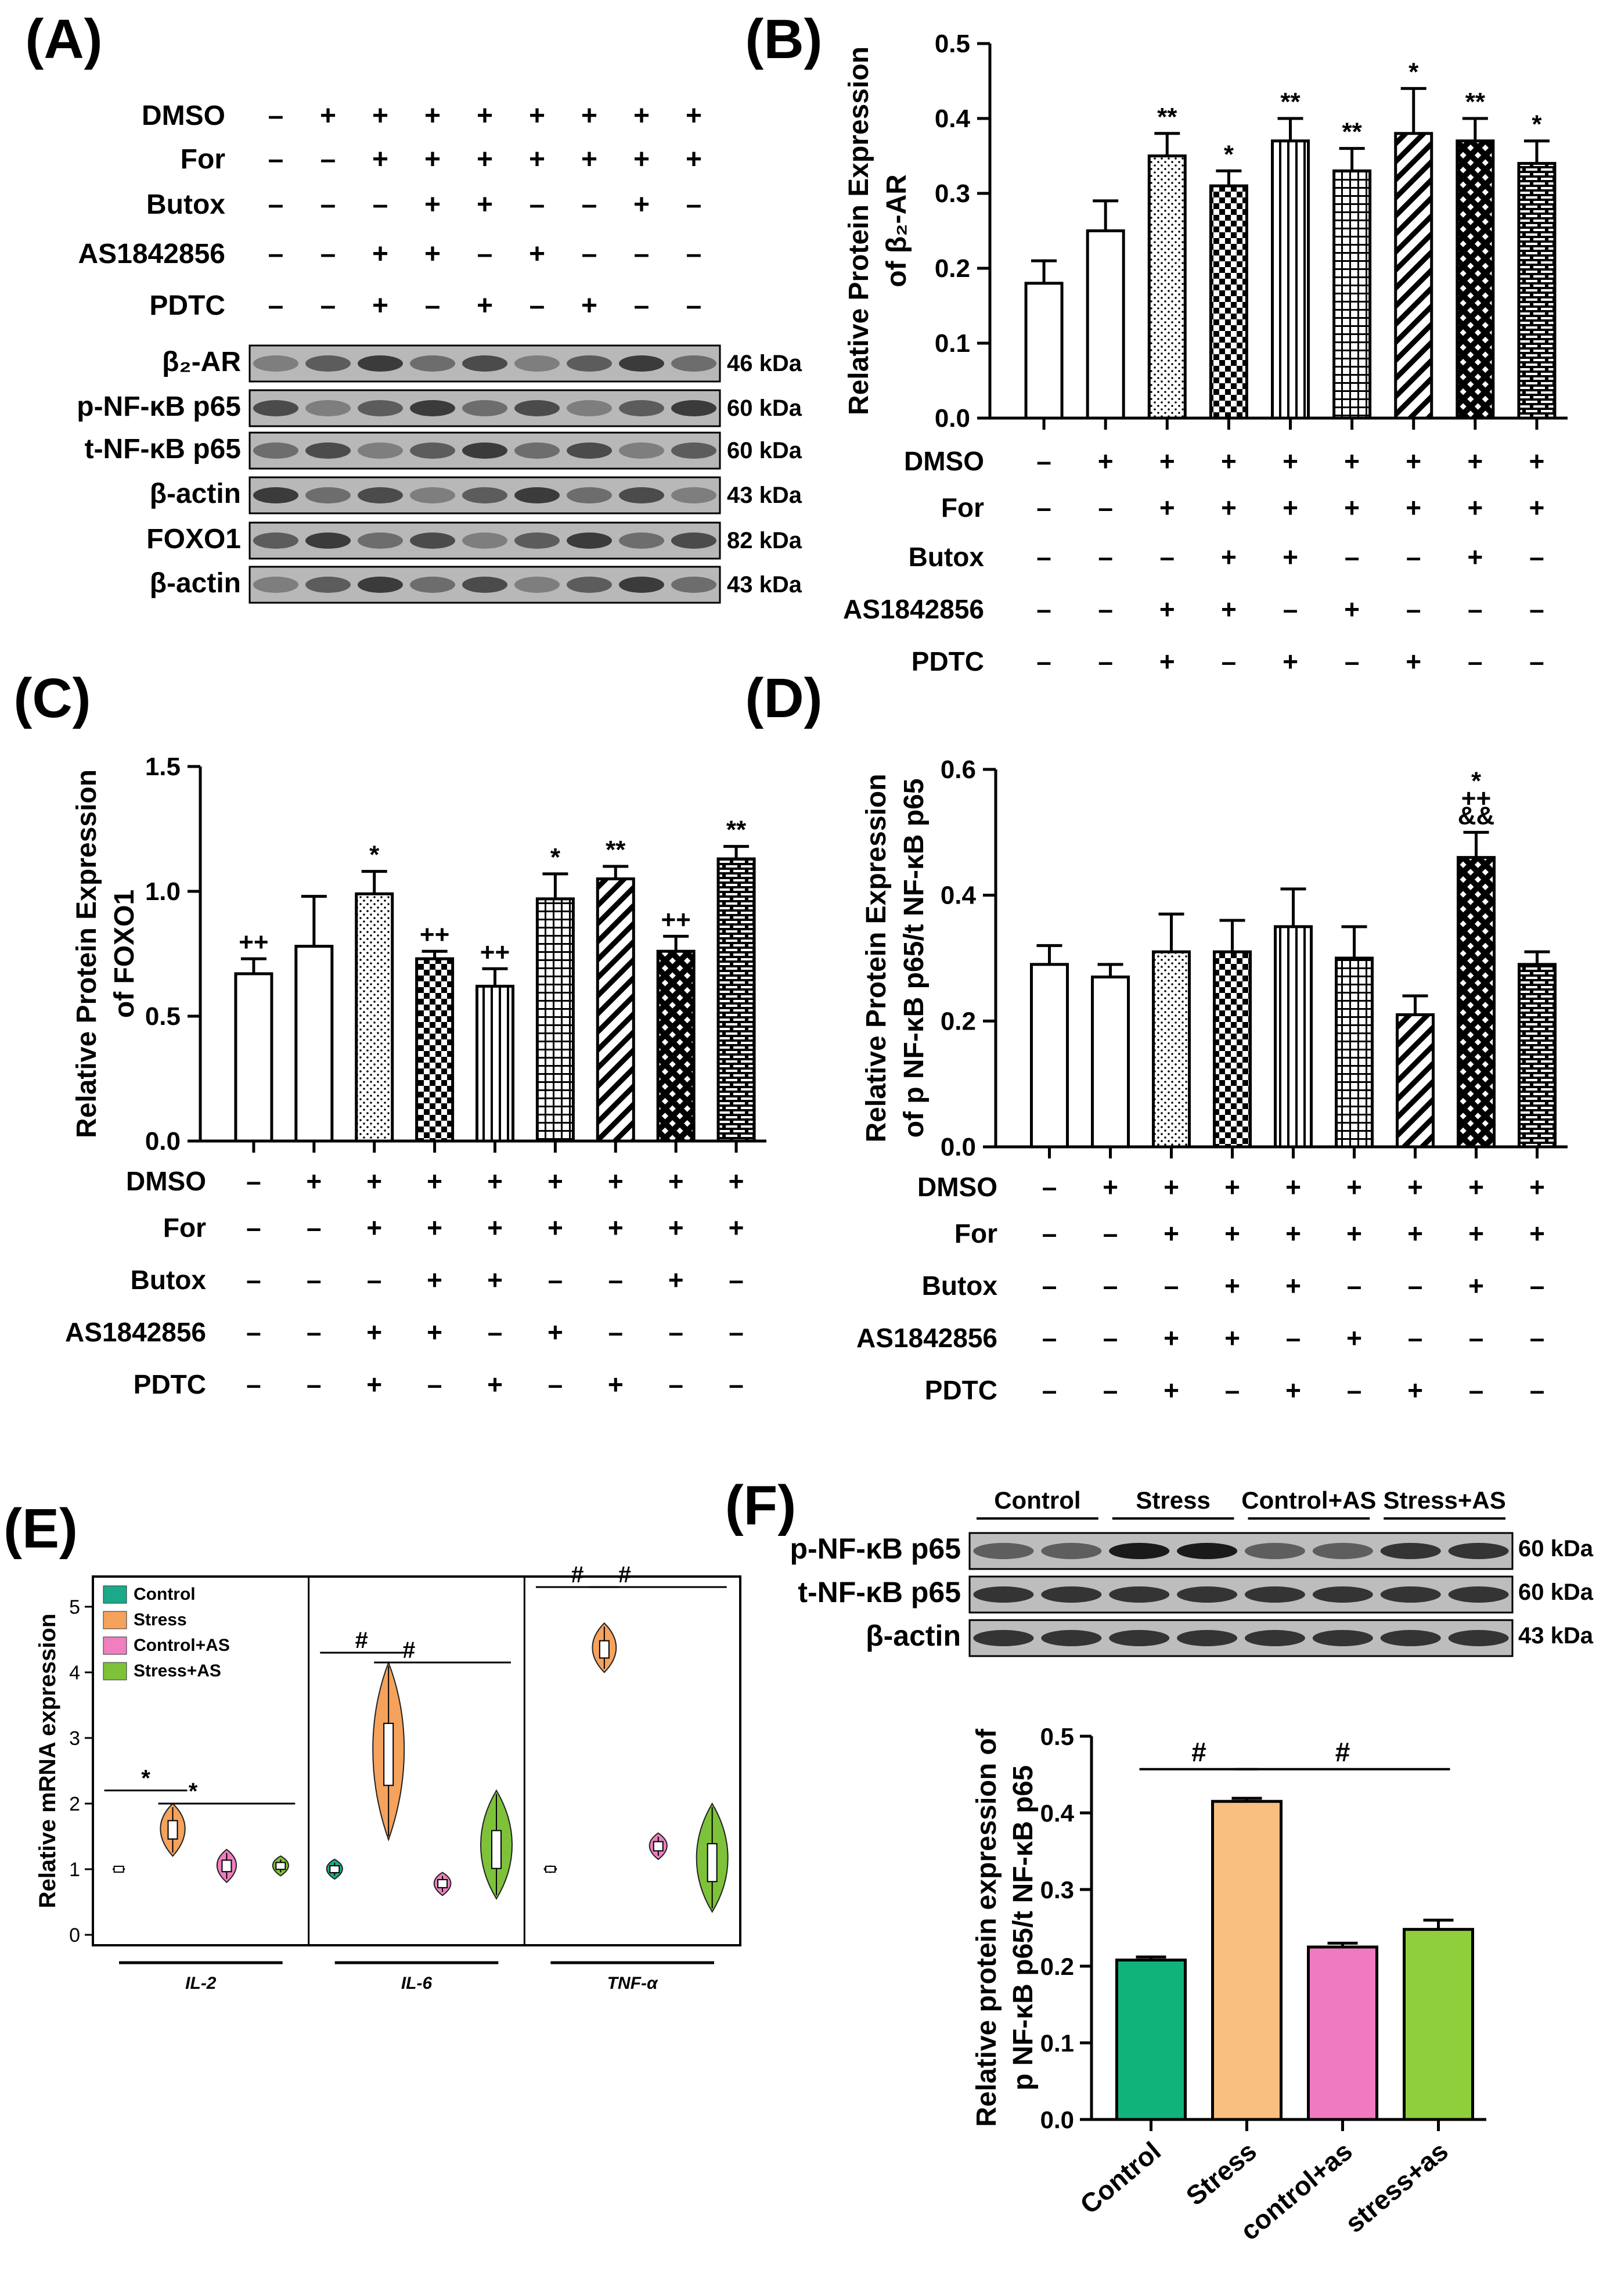 The image size is (1621, 2296). What do you see at coordinates (764, 363) in the screenshot?
I see `blot-molecular-weight: 46 kDa` at bounding box center [764, 363].